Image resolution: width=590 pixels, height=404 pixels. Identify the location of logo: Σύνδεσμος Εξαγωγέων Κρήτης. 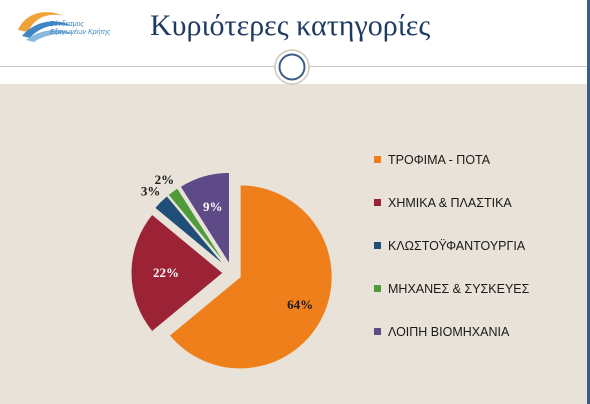
(71, 26).